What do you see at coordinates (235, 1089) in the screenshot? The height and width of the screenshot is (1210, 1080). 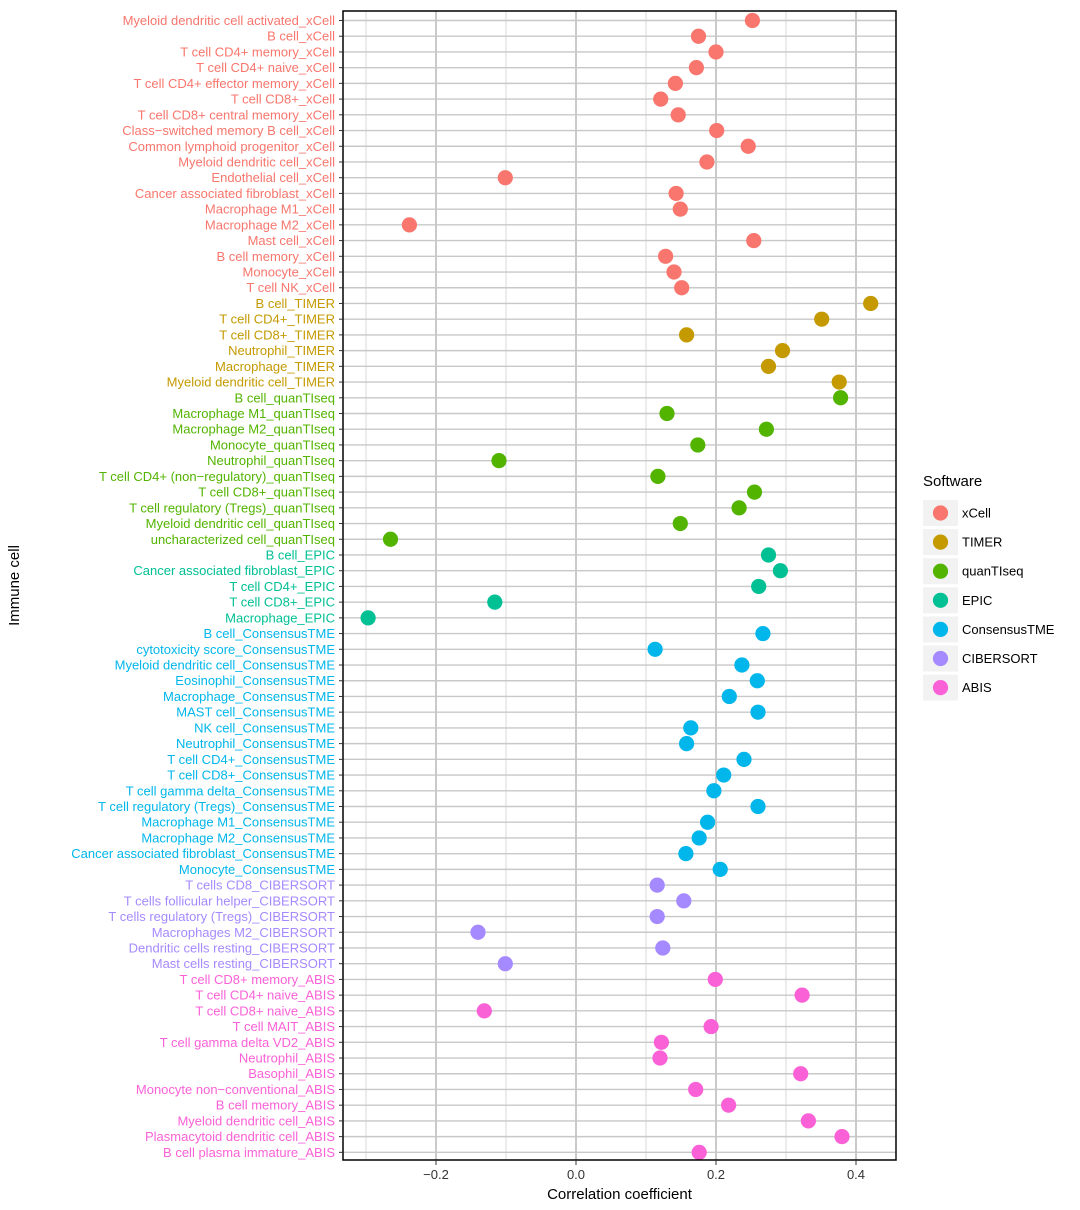 I see `y-tick-label: Monocyte non−conventional_ABIS` at bounding box center [235, 1089].